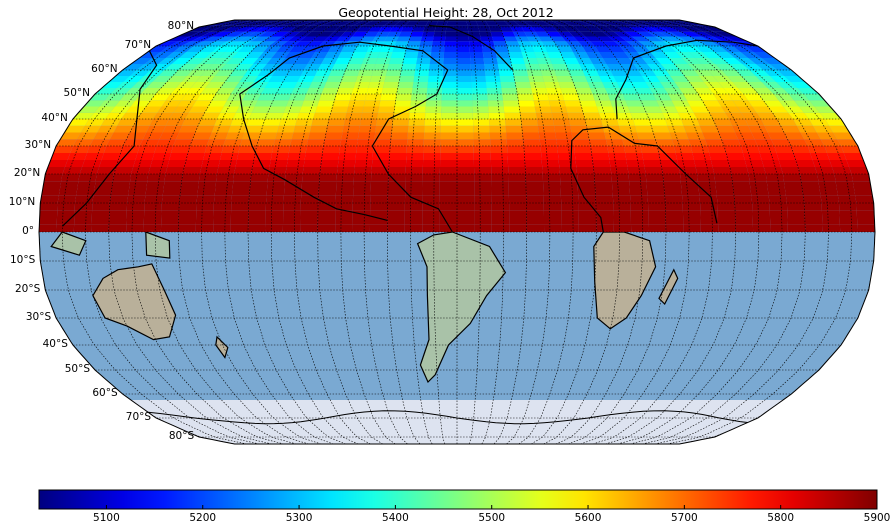  Describe the element at coordinates (684, 518) in the screenshot. I see `colorbar-tick-label: 5700` at that location.